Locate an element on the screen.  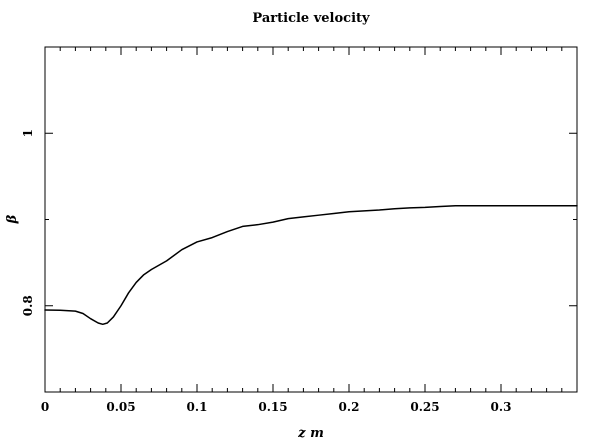
x-tick-label: 0.25 is located at coordinates (424, 407).